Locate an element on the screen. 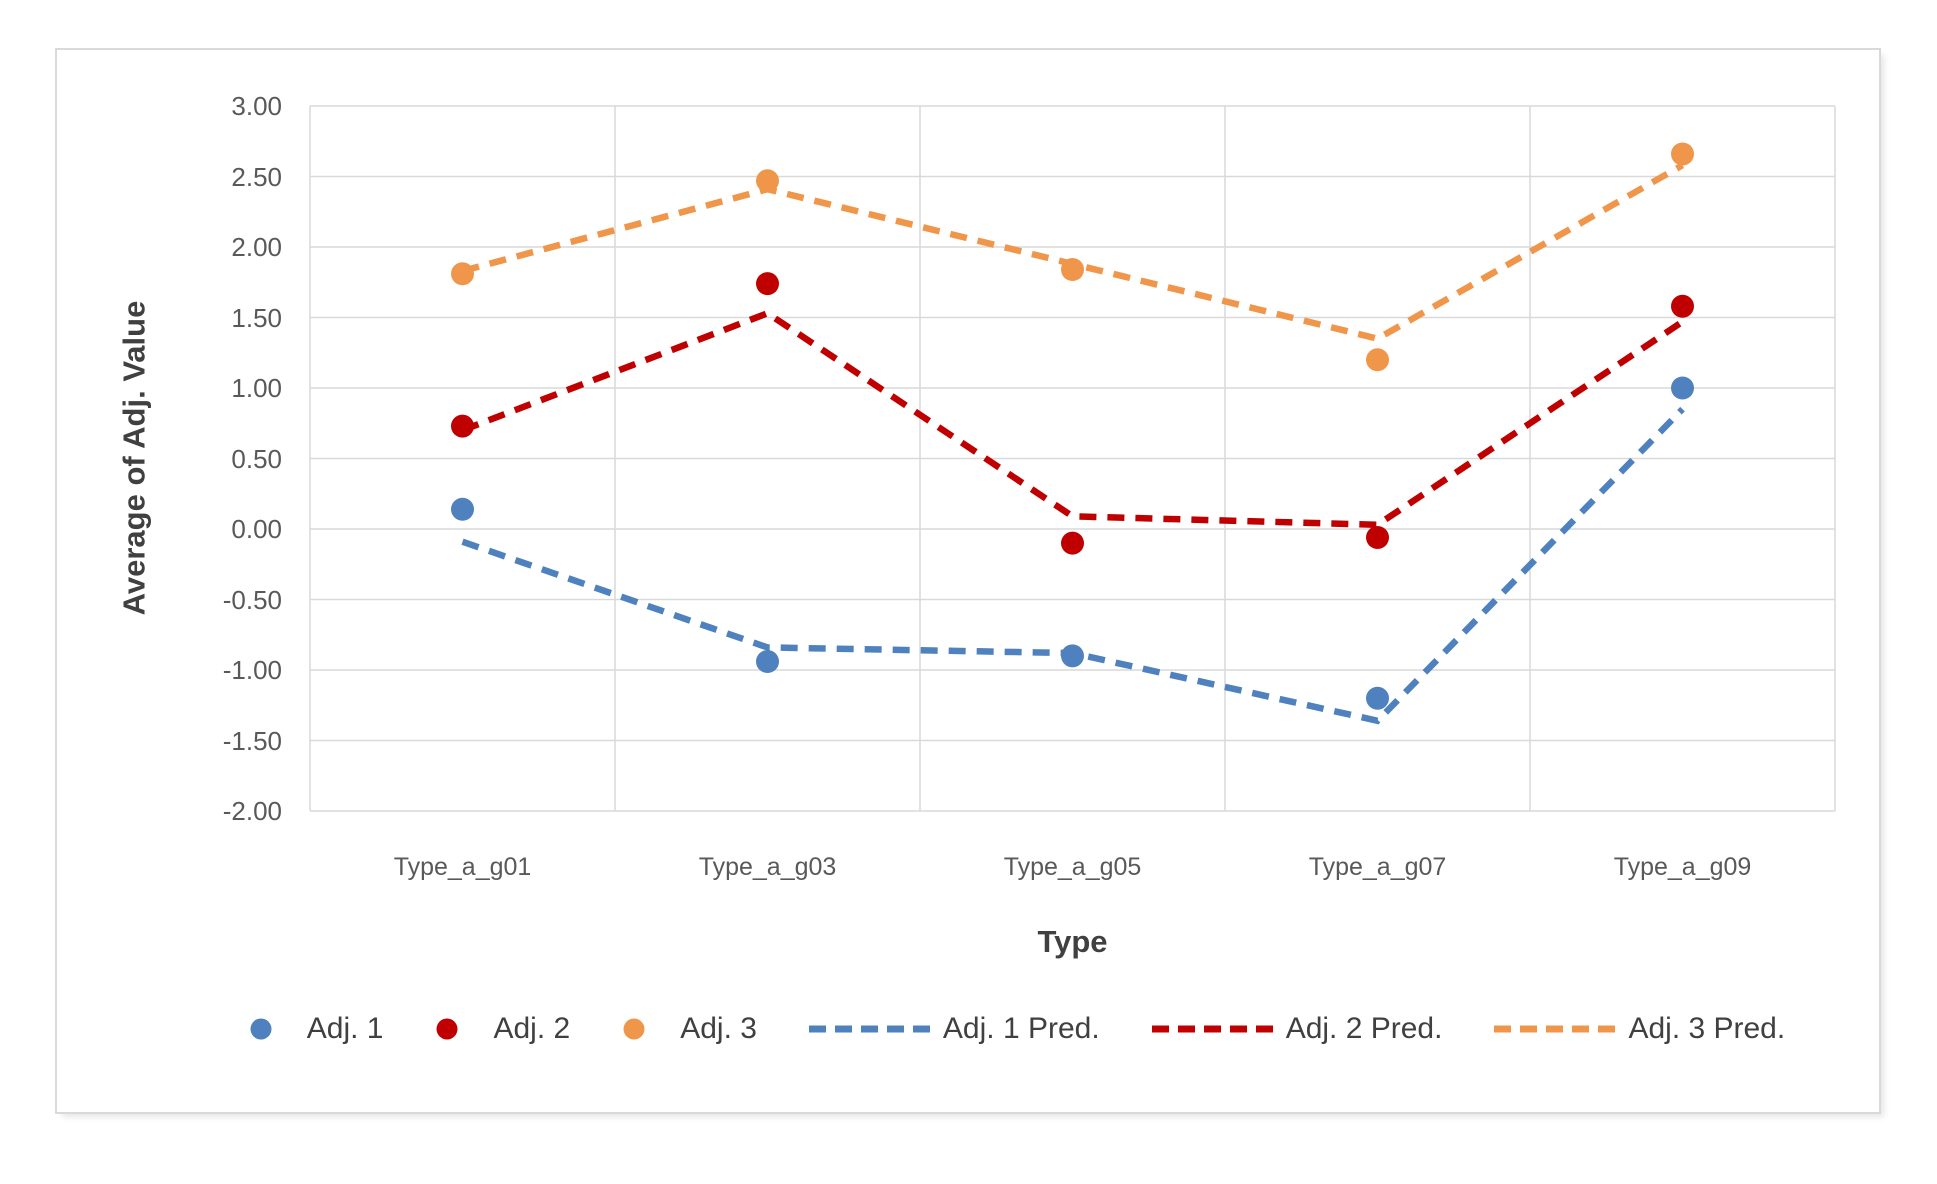 Image resolution: width=1937 pixels, height=1184 pixels. legend-item-adj-1: Adj. 1 is located at coordinates (316, 1029).